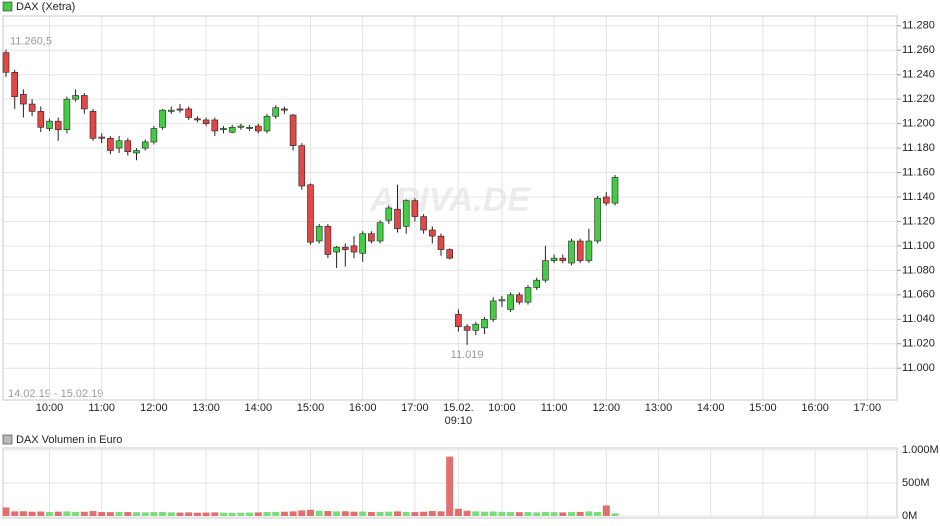  What do you see at coordinates (55, 394) in the screenshot?
I see `date-range: 14.02.19 - 15.02.19` at bounding box center [55, 394].